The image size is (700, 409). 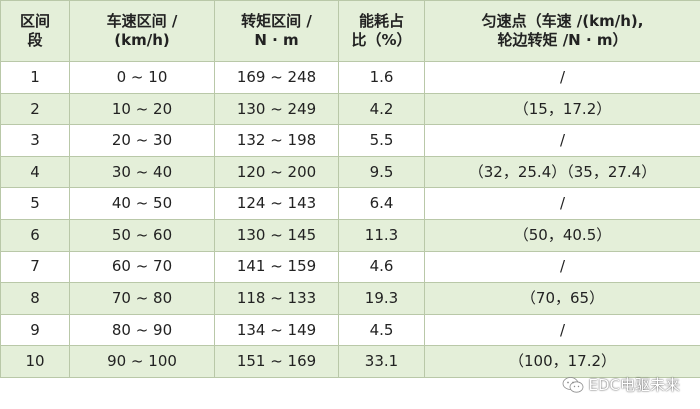 I want to click on cell-segment: 10, so click(x=35, y=361).